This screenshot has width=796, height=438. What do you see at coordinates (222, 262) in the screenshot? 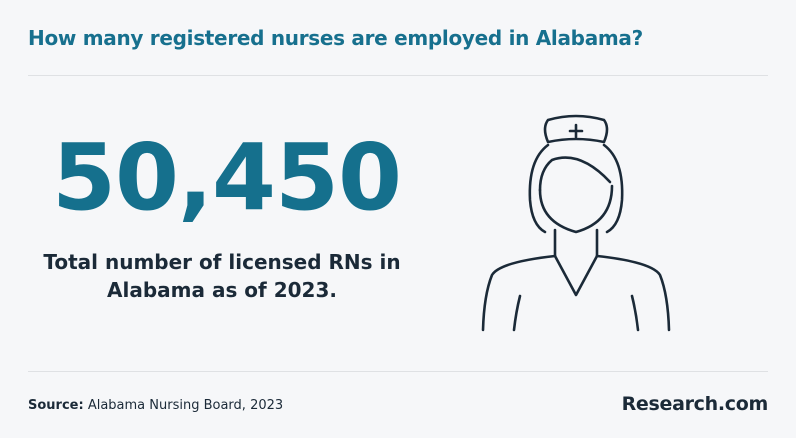
I see `description-line: Total number of licensed RNs in` at bounding box center [222, 262].